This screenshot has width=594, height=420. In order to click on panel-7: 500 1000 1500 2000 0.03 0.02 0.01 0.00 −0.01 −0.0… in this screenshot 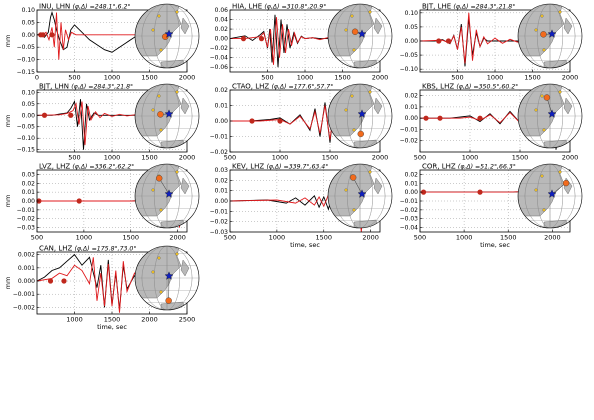, I will do `click(102, 202)`.